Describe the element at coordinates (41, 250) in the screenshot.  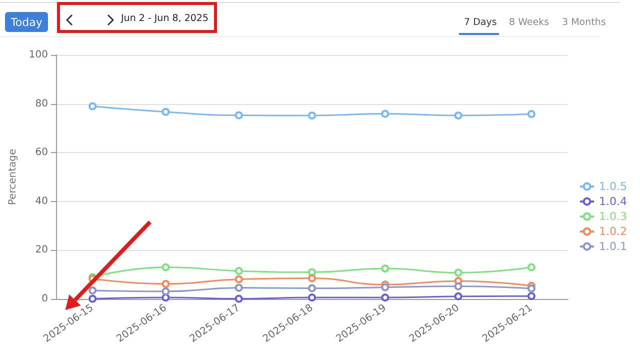
I see `y-tick-label: 20` at that location.